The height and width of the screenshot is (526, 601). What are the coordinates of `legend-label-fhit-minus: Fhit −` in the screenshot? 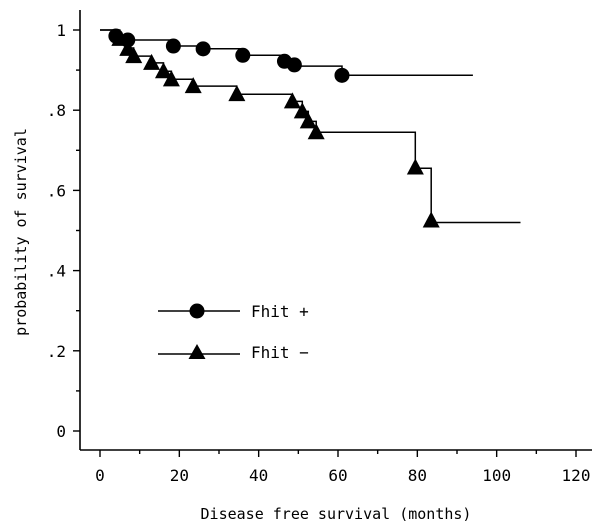 It's located at (280, 352).